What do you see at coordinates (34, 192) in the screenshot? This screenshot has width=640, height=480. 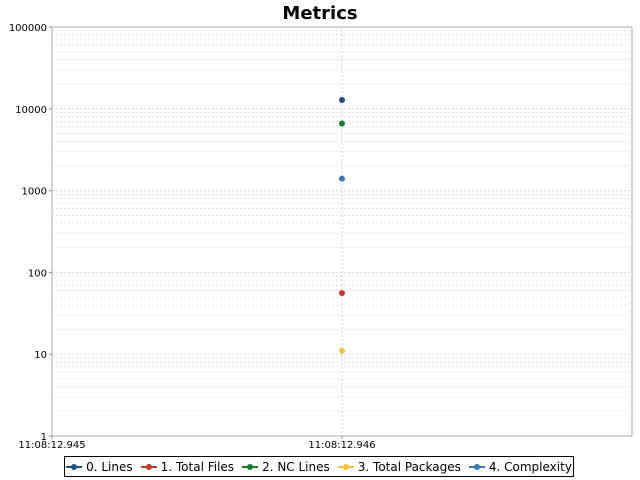 I see `y-tick-label: 1000` at bounding box center [34, 192].